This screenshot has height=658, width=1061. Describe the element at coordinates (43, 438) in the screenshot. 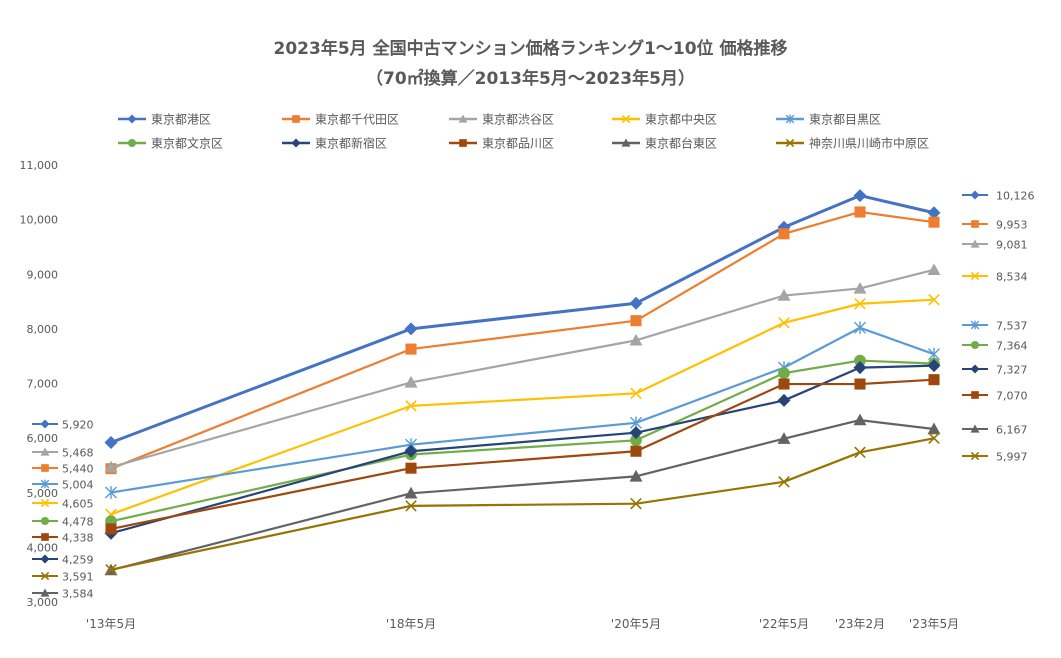

I see `y-tick-label: 6,000` at that location.